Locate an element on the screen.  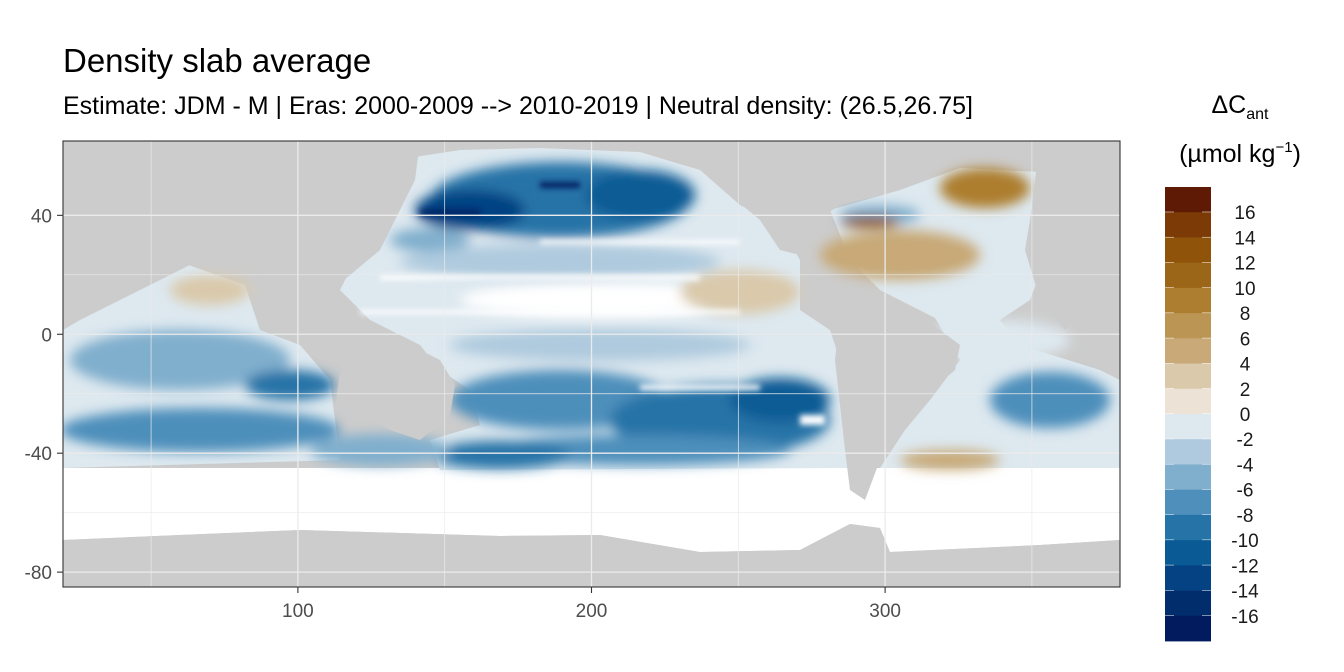
x-tick-label-1: 200 is located at coordinates (592, 611).